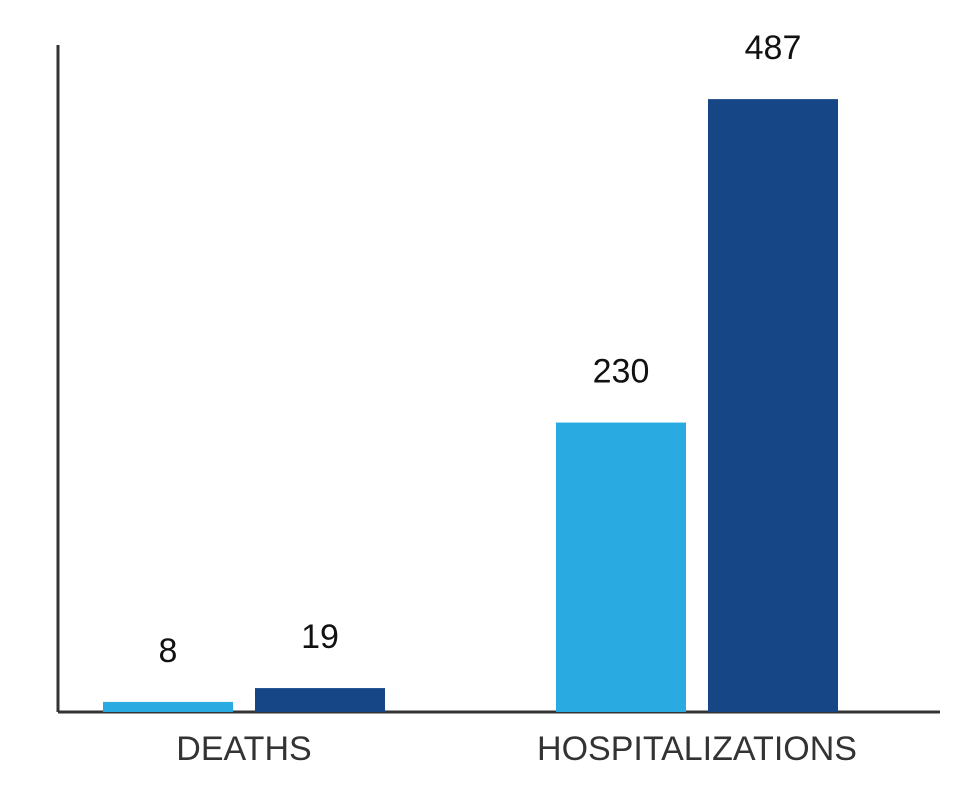 The height and width of the screenshot is (794, 980). I want to click on value-label-deaths-series-1: 8, so click(168, 651).